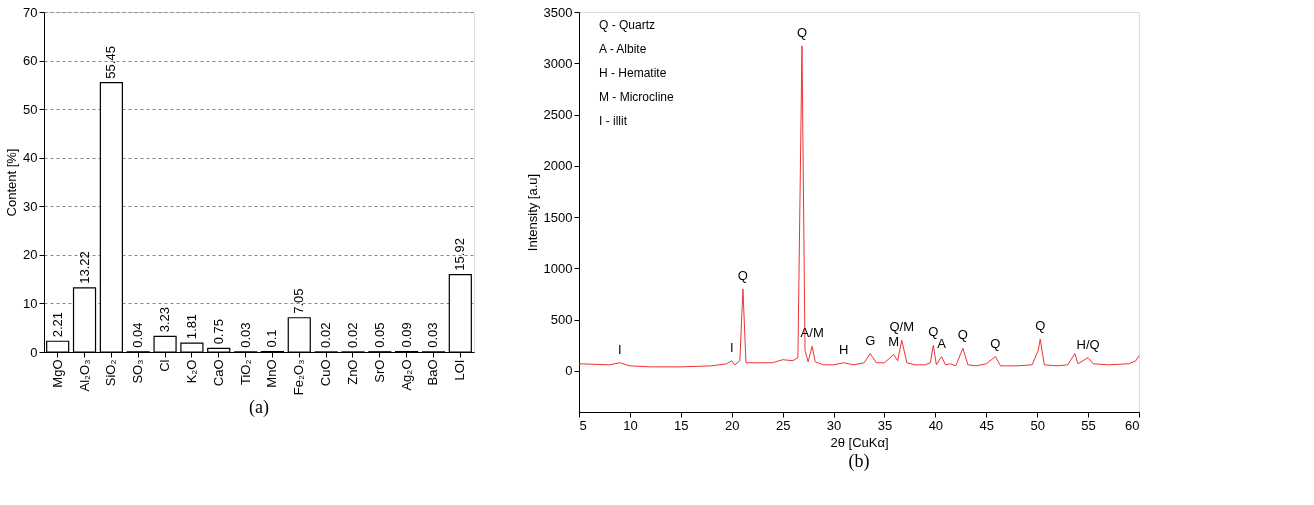  Describe the element at coordinates (812, 333) in the screenshot. I see `annotation: A/M` at that location.